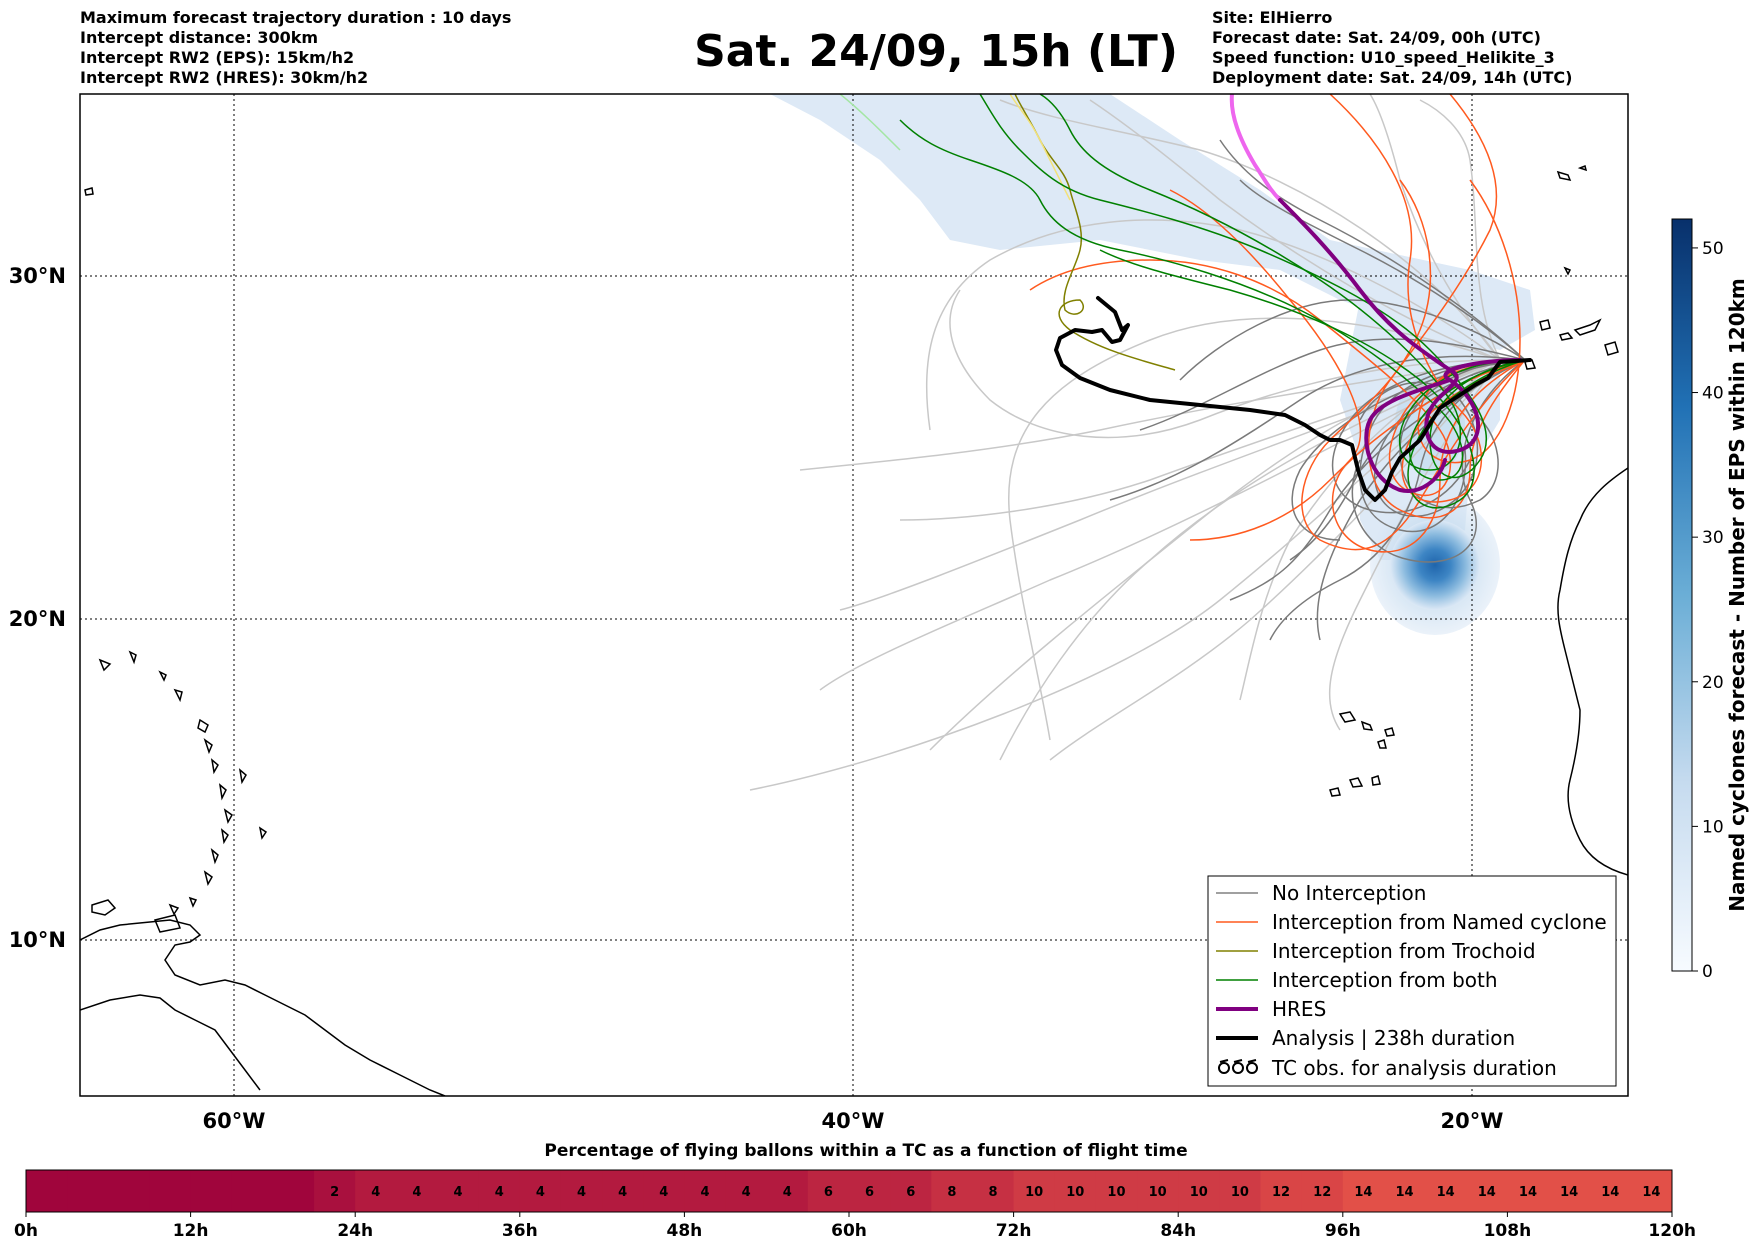  Describe the element at coordinates (26, 1231) in the screenshot. I see `flight-bar-tick-label: 0h` at that location.